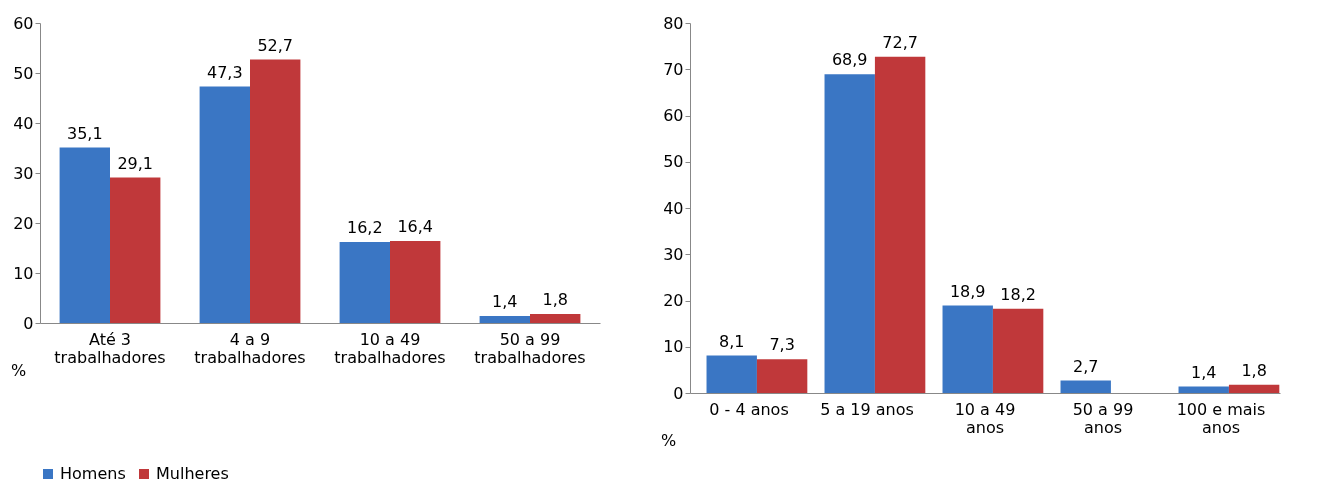 The image size is (1338, 502). What do you see at coordinates (1103, 418) in the screenshot?
I see `x-tick-label: 50 a 99 anos` at bounding box center [1103, 418].